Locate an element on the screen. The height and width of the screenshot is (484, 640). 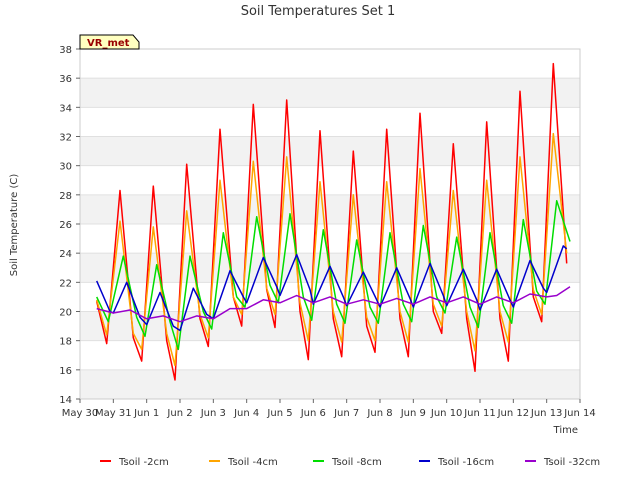
chart-title: Soil Temperatures Set 1 is located at coordinates (318, 11).